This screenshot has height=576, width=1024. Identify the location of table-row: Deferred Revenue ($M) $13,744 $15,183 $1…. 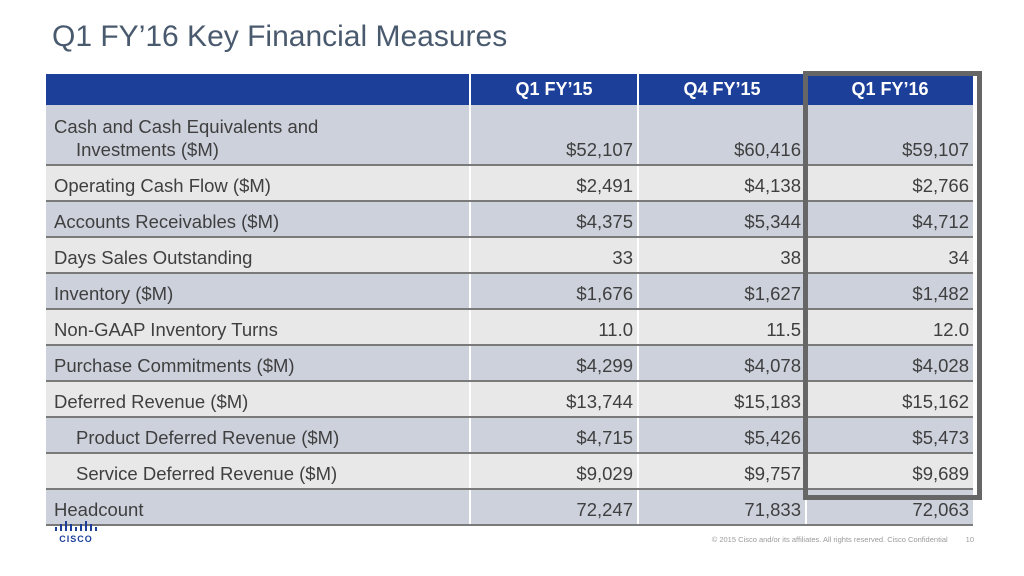
(509, 399).